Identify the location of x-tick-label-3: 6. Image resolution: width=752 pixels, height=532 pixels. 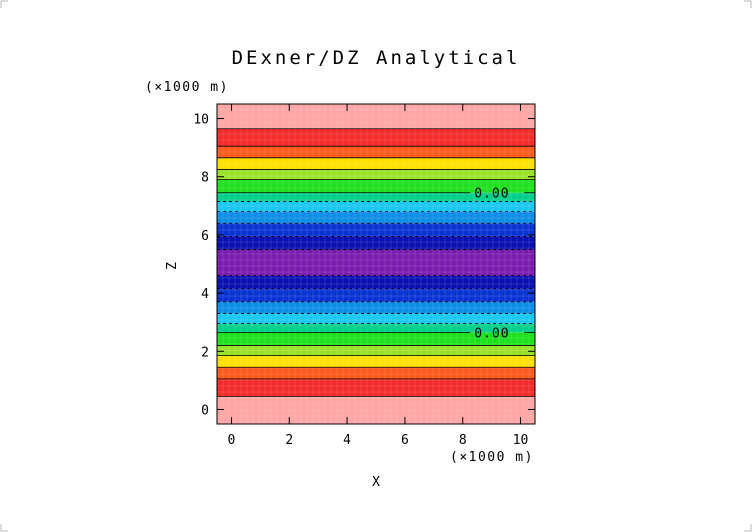
(405, 440).